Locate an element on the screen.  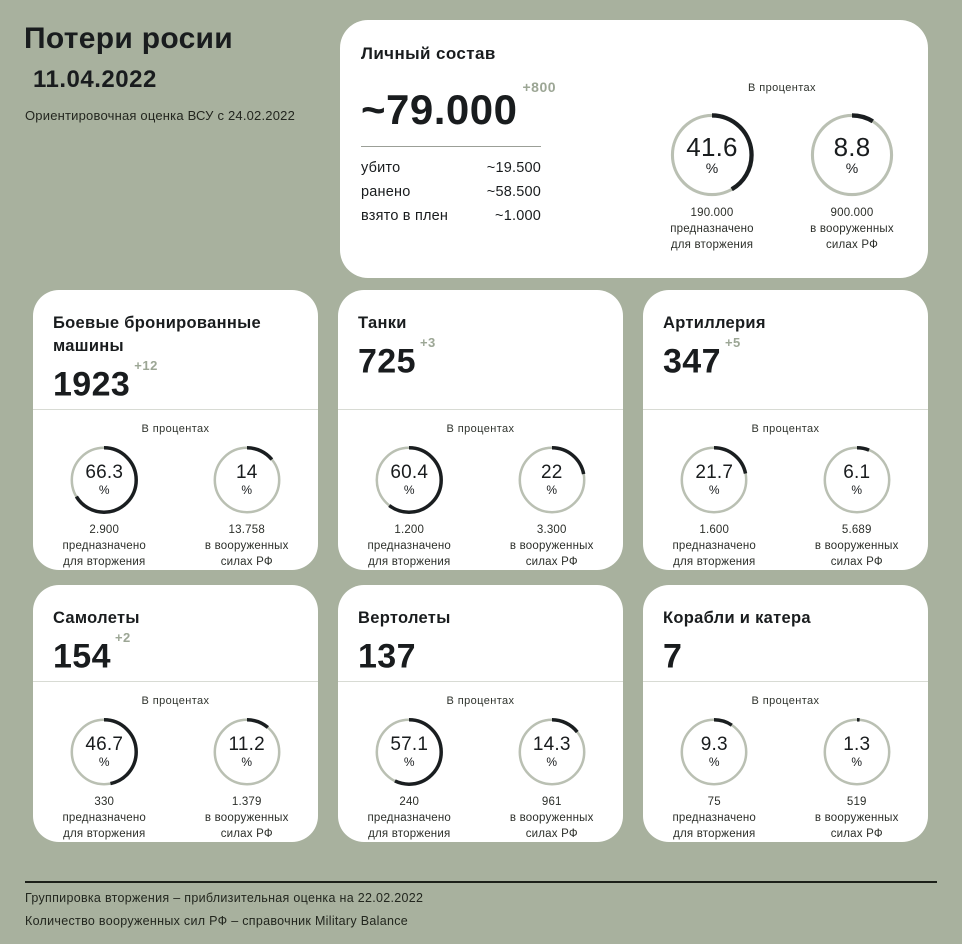
donut-chart: 9.3 % 75 предназначено для вторжения is located at coordinates (714, 779).